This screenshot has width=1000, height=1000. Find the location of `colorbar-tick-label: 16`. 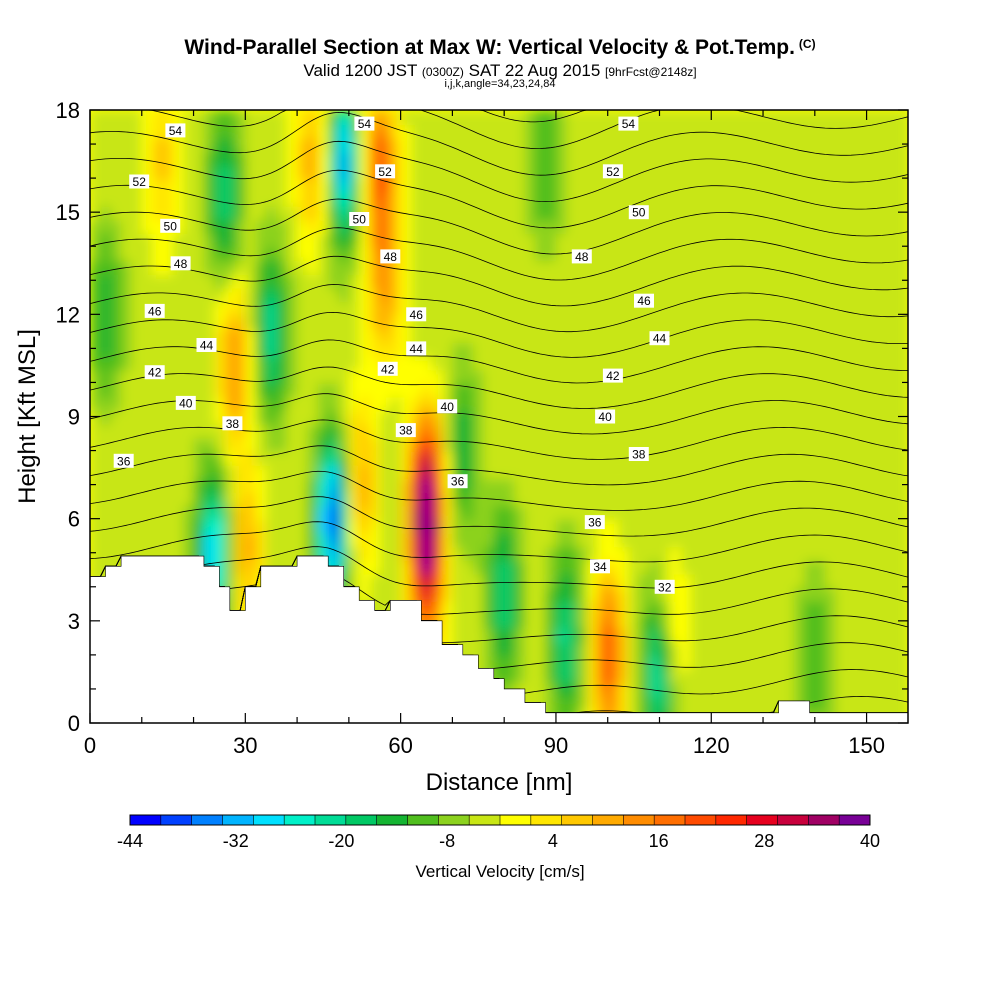

colorbar-tick-label: 16 is located at coordinates (659, 841).